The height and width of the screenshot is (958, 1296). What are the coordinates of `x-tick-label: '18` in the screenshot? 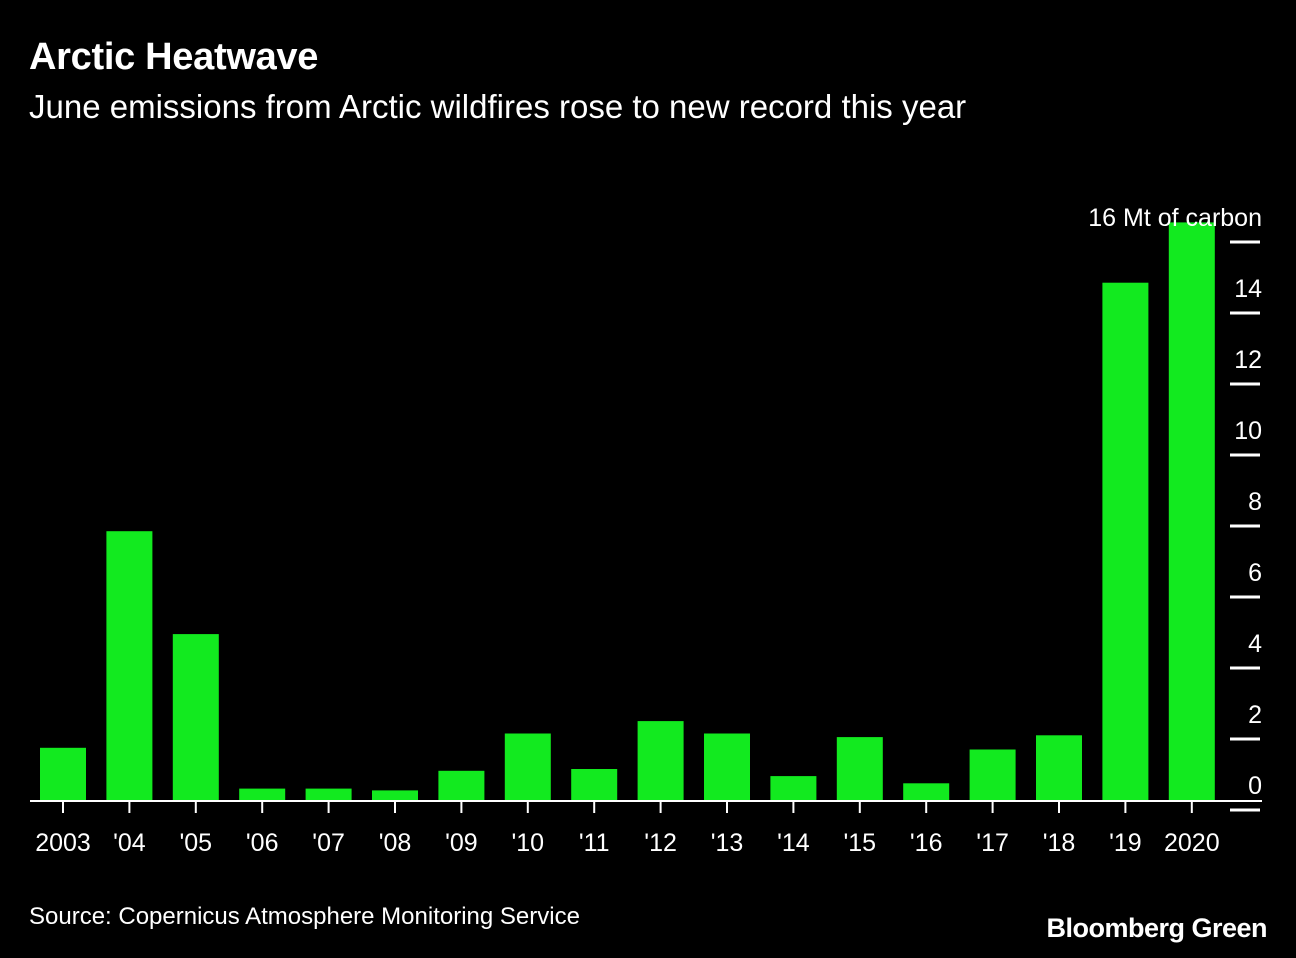 It's located at (1059, 843).